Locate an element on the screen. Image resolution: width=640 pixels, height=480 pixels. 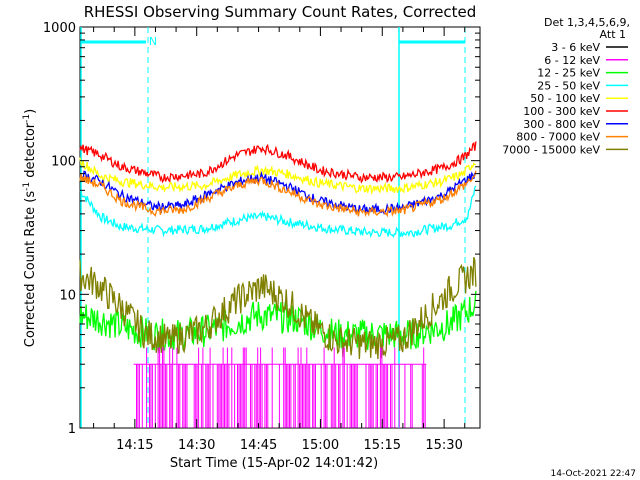
x-tick-label: 15:15 is located at coordinates (382, 445).